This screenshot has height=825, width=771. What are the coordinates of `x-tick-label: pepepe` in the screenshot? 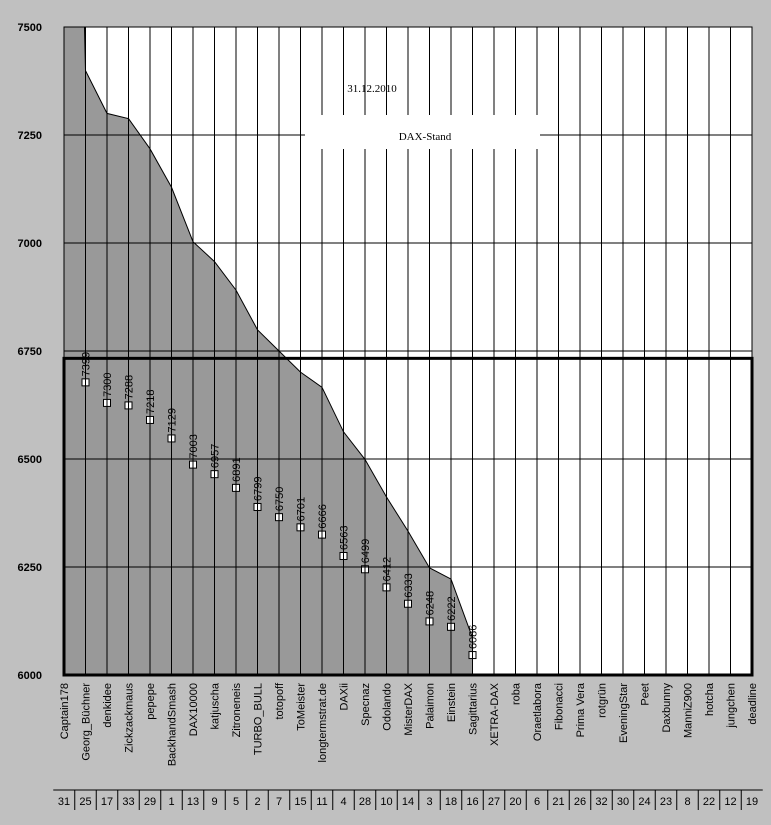 It's located at (151, 701).